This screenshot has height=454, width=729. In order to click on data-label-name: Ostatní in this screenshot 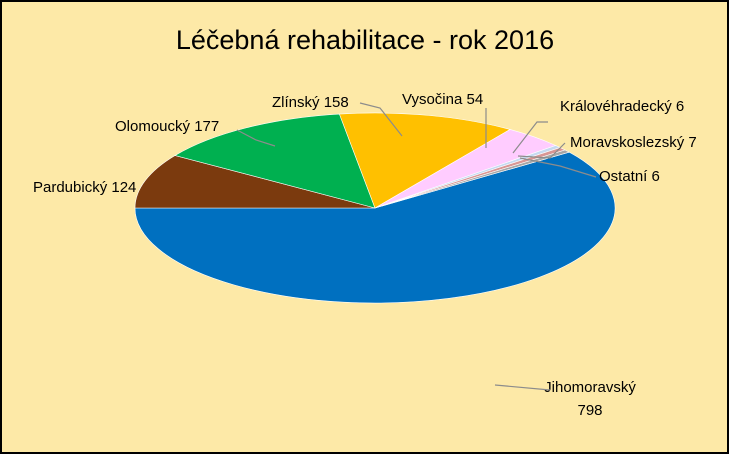, I will do `click(623, 176)`.